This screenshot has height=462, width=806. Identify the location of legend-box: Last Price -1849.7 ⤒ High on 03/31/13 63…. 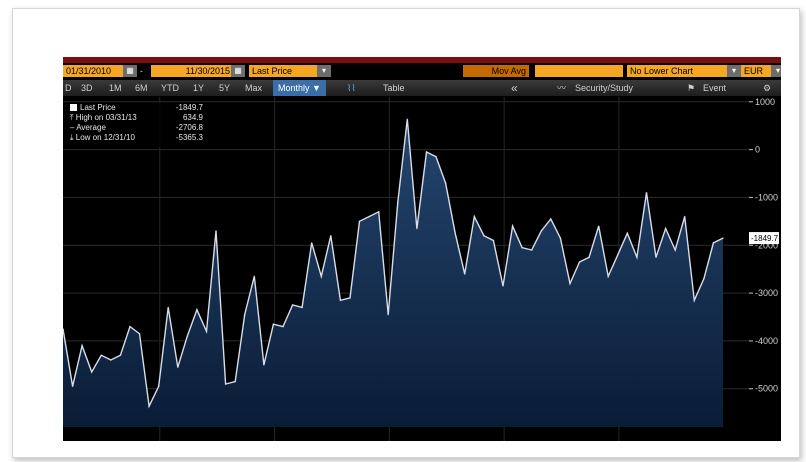
(137, 125).